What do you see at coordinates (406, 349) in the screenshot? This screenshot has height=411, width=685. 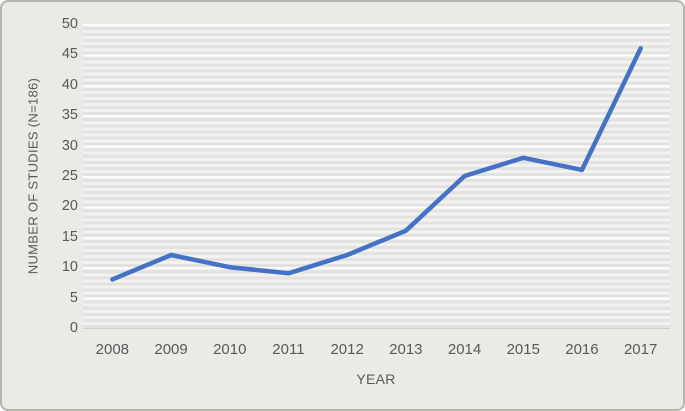 I see `x-tick-label: 2013` at bounding box center [406, 349].